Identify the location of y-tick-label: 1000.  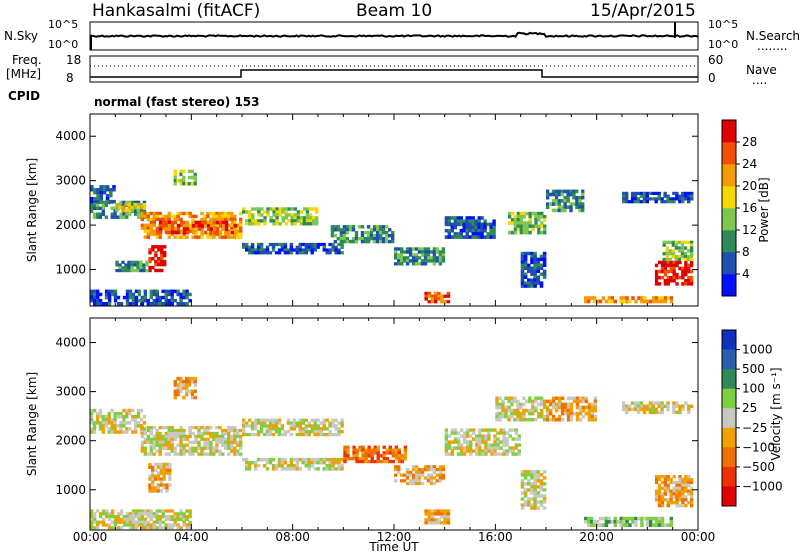
(70, 270).